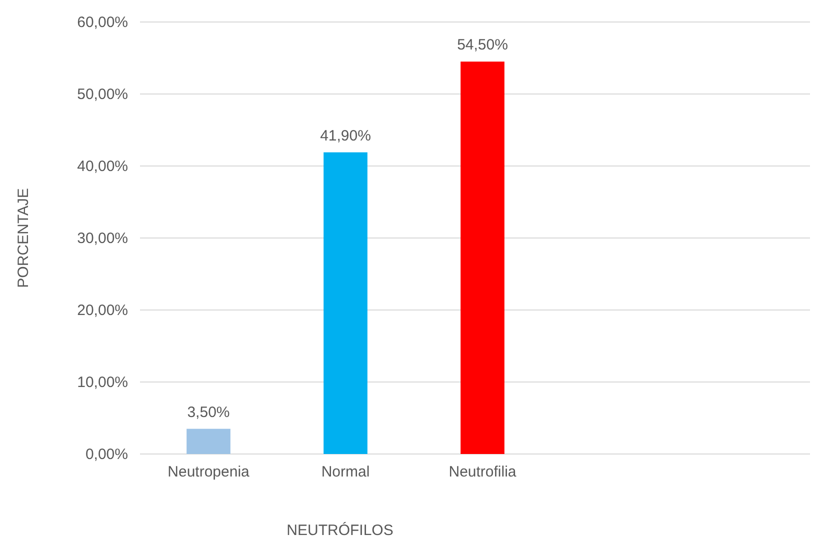 The width and height of the screenshot is (818, 542). I want to click on x-tick-label: Neutrofilia, so click(482, 472).